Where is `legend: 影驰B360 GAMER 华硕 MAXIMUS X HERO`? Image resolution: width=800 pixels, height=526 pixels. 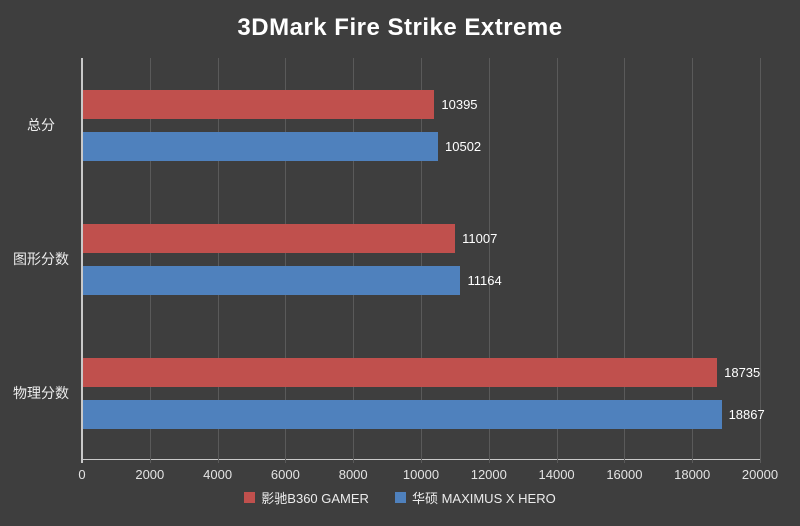
legend: 影驰B360 GAMER 华硕 MAXIMUS X HERO is located at coordinates (400, 497).